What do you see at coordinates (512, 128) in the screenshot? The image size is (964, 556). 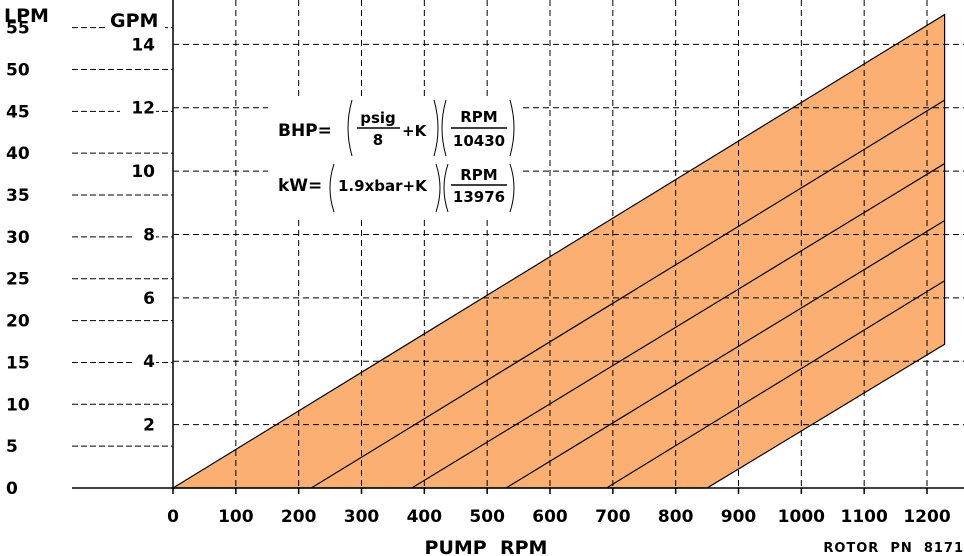 I see `bhp-close-bracket-icon` at bounding box center [512, 128].